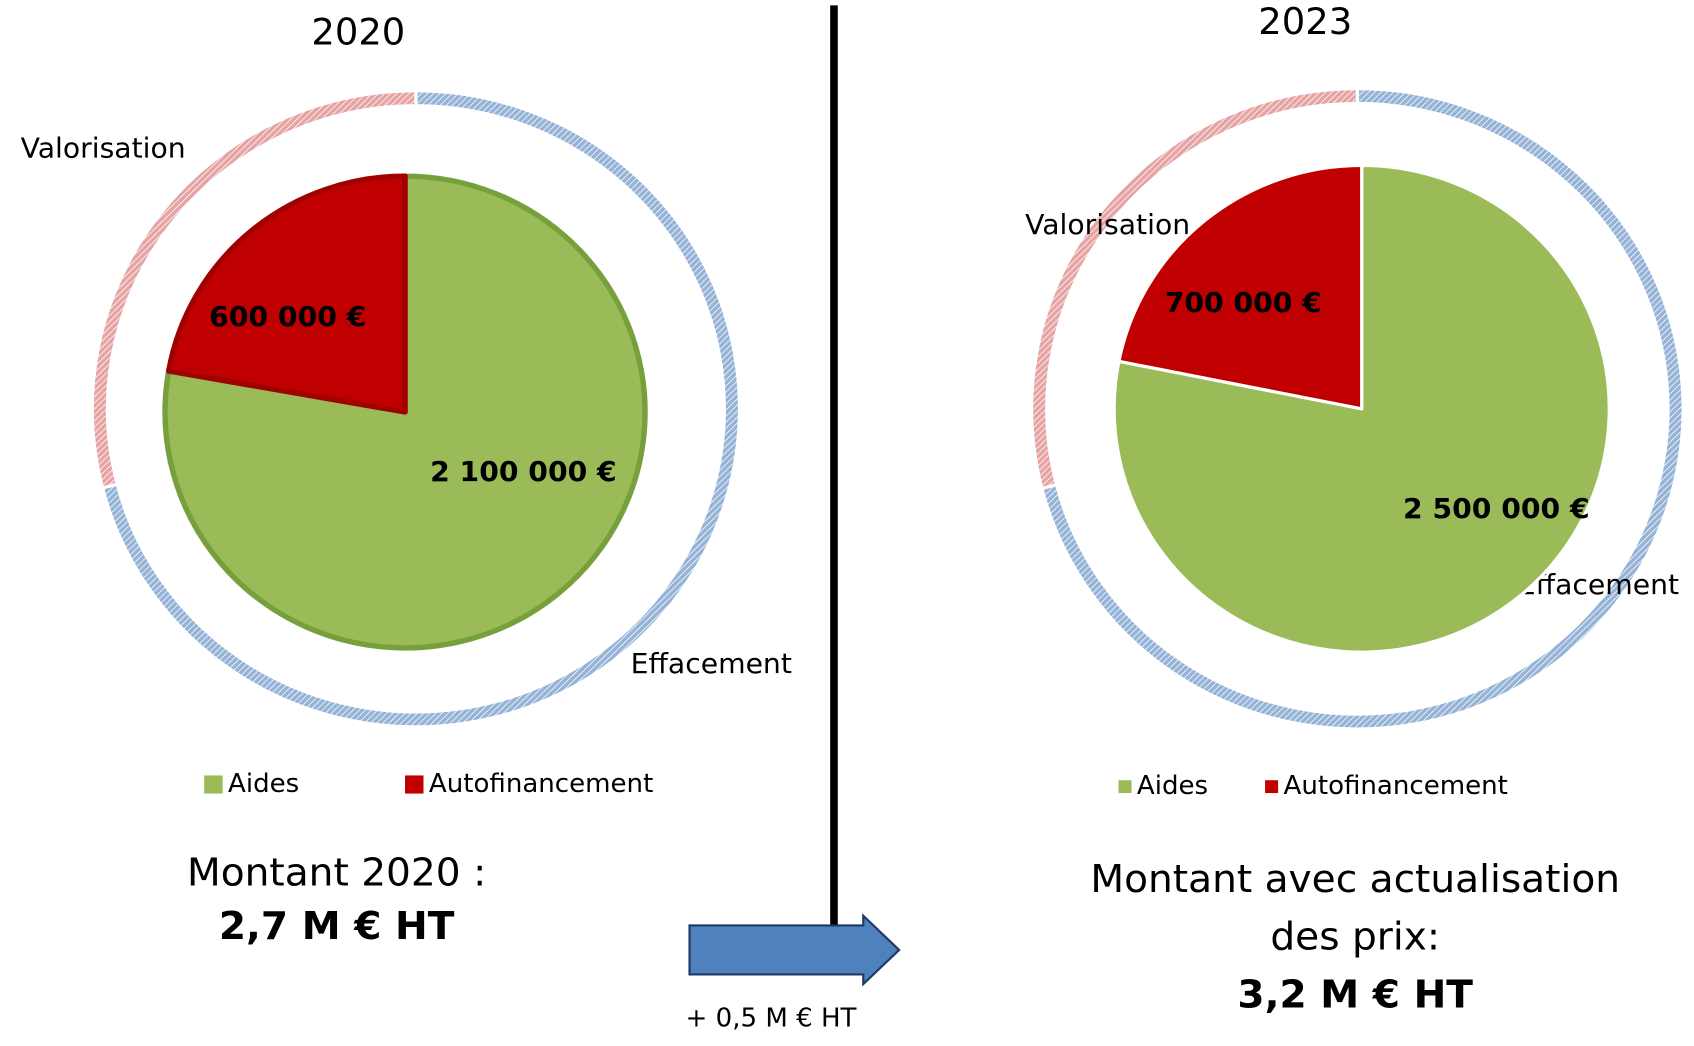 The image size is (1694, 1046). What do you see at coordinates (1243, 302) in the screenshot?
I see `value-label: 700 000 €` at bounding box center [1243, 302].